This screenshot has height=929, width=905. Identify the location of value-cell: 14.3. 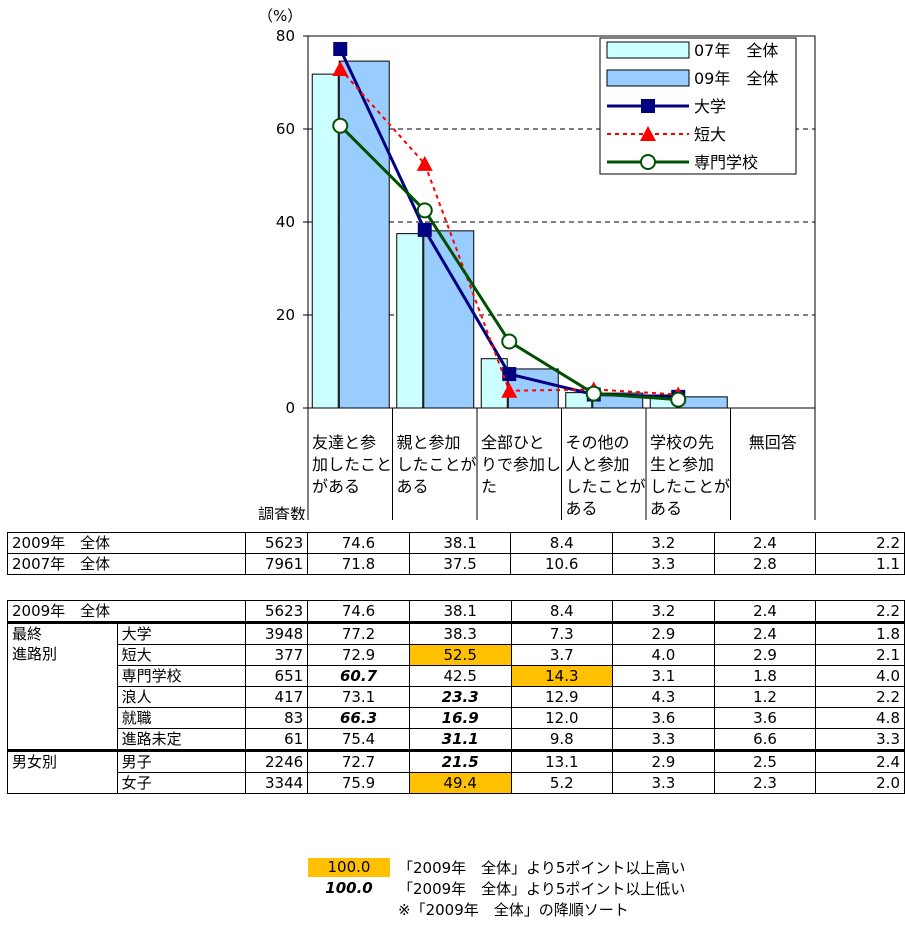
(562, 676).